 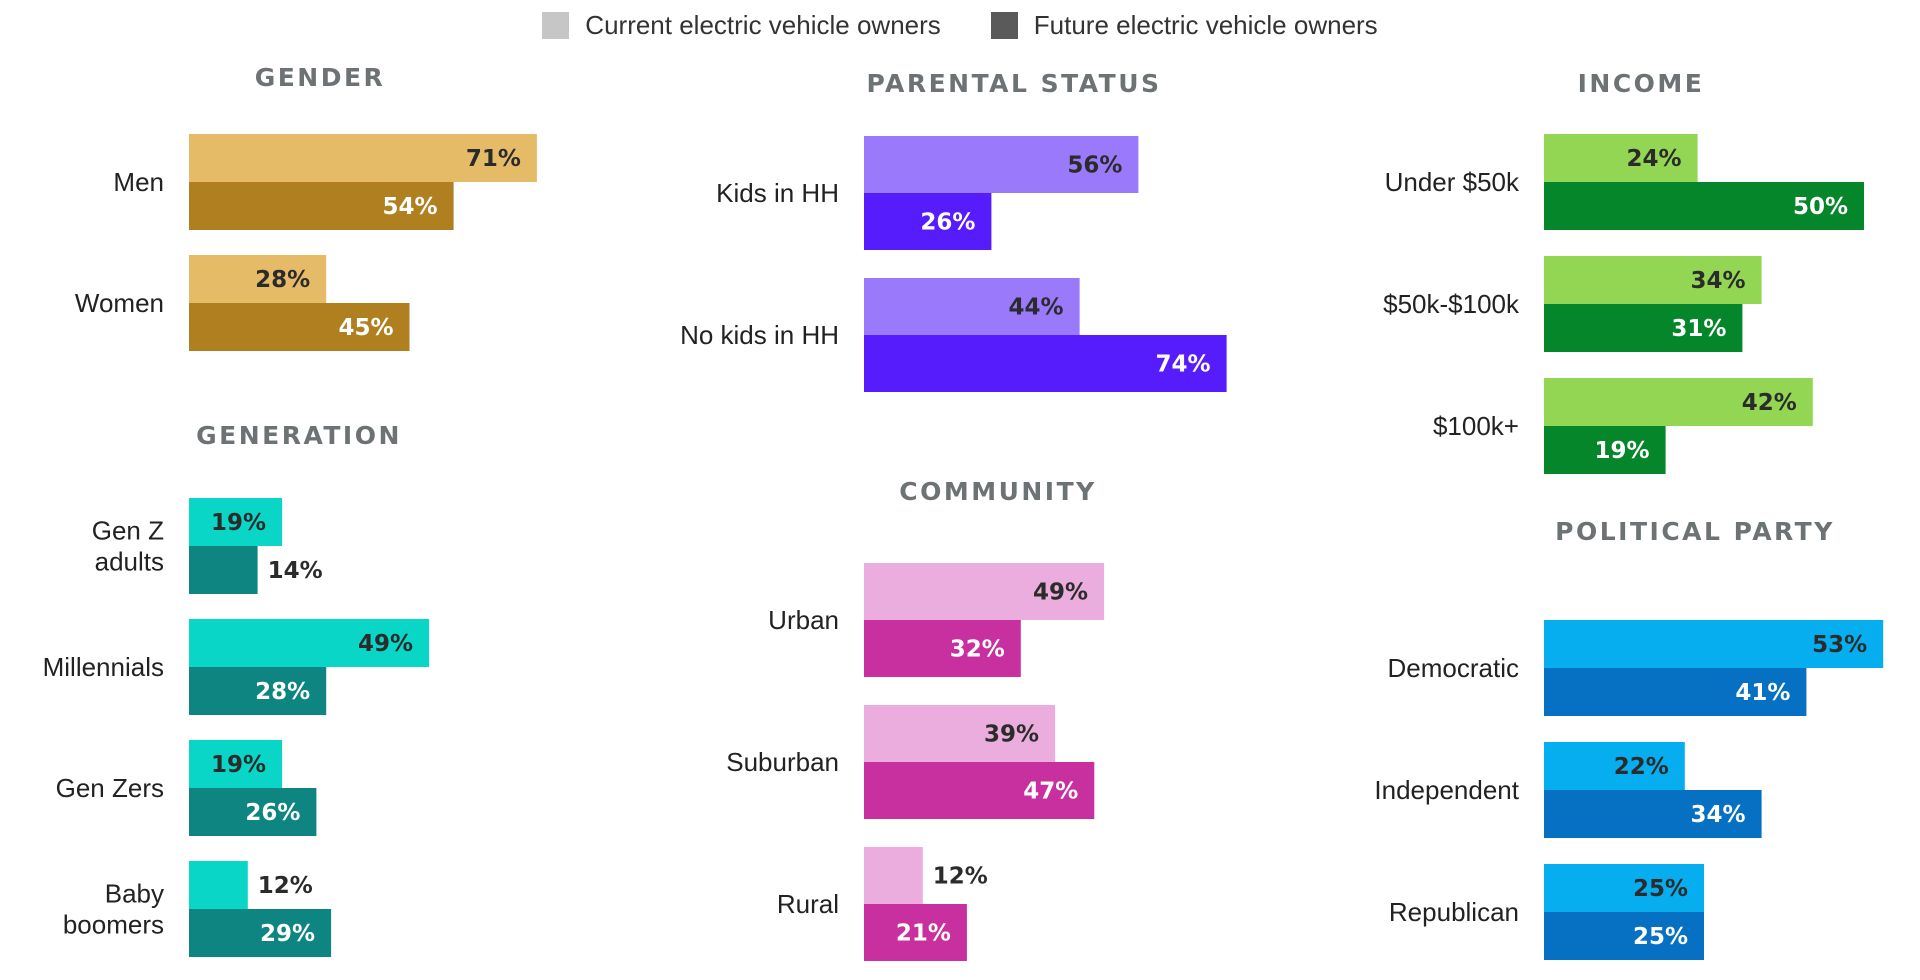 I want to click on bar-current-urban, so click(x=984, y=591).